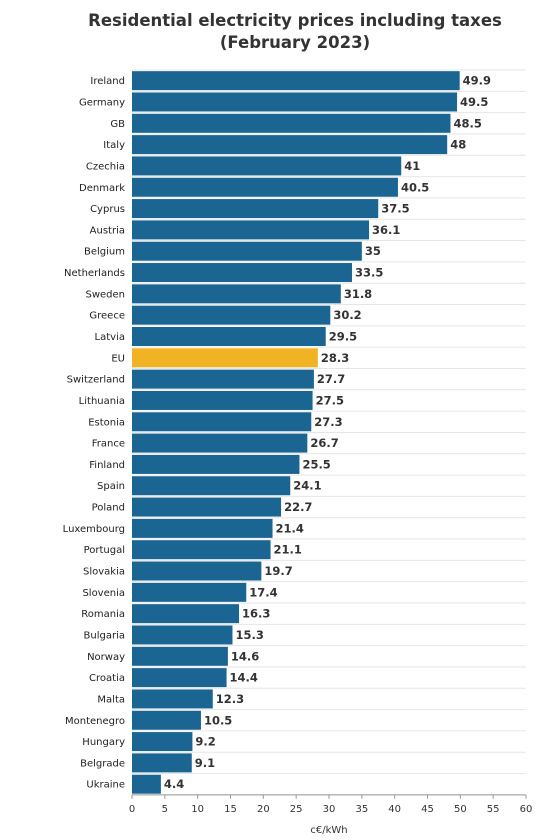 The height and width of the screenshot is (840, 559). I want to click on category-label: France, so click(108, 444).